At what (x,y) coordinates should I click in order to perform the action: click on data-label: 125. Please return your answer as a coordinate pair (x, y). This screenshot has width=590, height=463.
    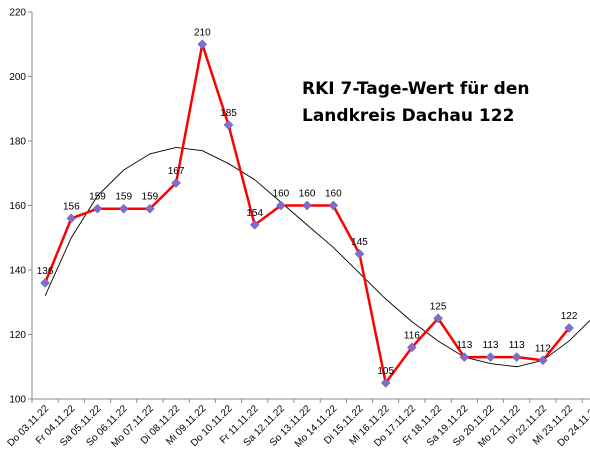
    Looking at the image, I should click on (438, 306).